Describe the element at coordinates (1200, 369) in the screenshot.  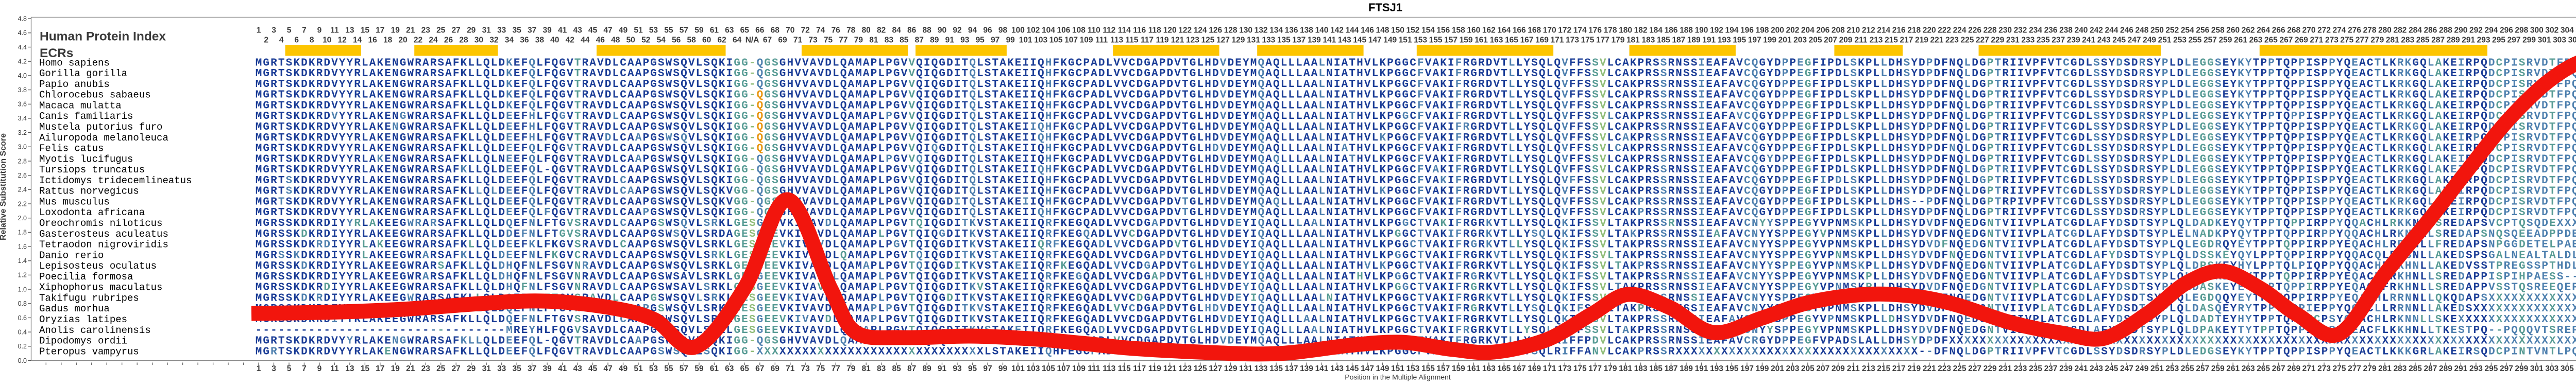
I see `svg-text: 125` at that location.